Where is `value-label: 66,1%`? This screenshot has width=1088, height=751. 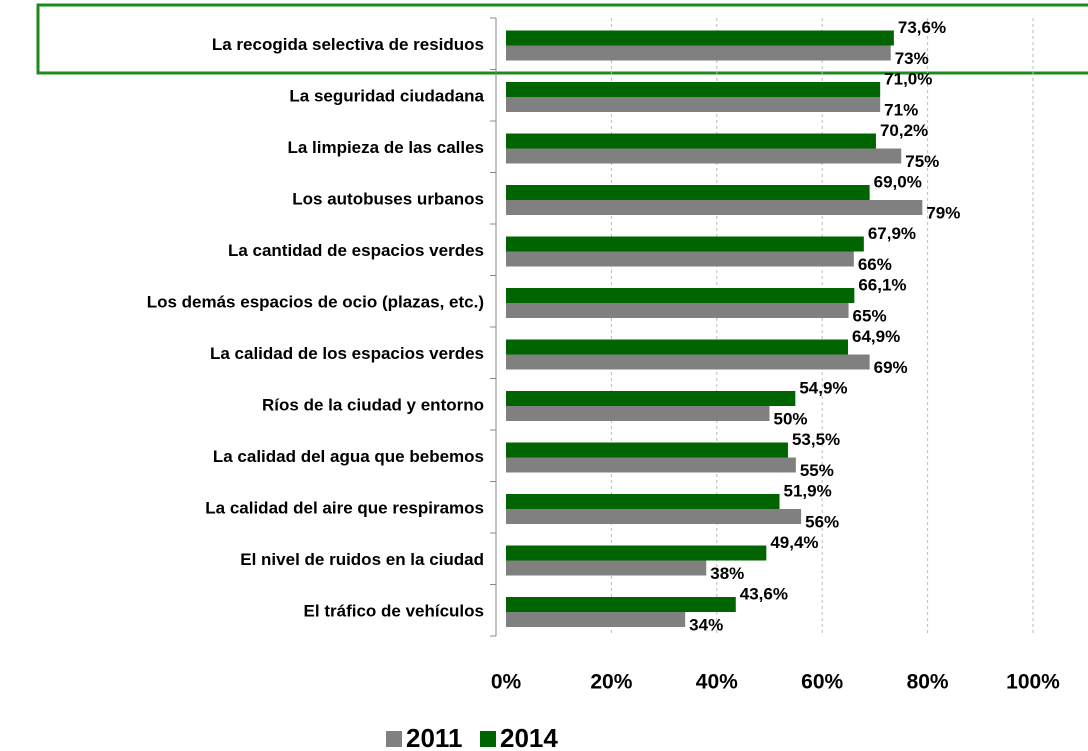
value-label: 66,1% is located at coordinates (882, 284).